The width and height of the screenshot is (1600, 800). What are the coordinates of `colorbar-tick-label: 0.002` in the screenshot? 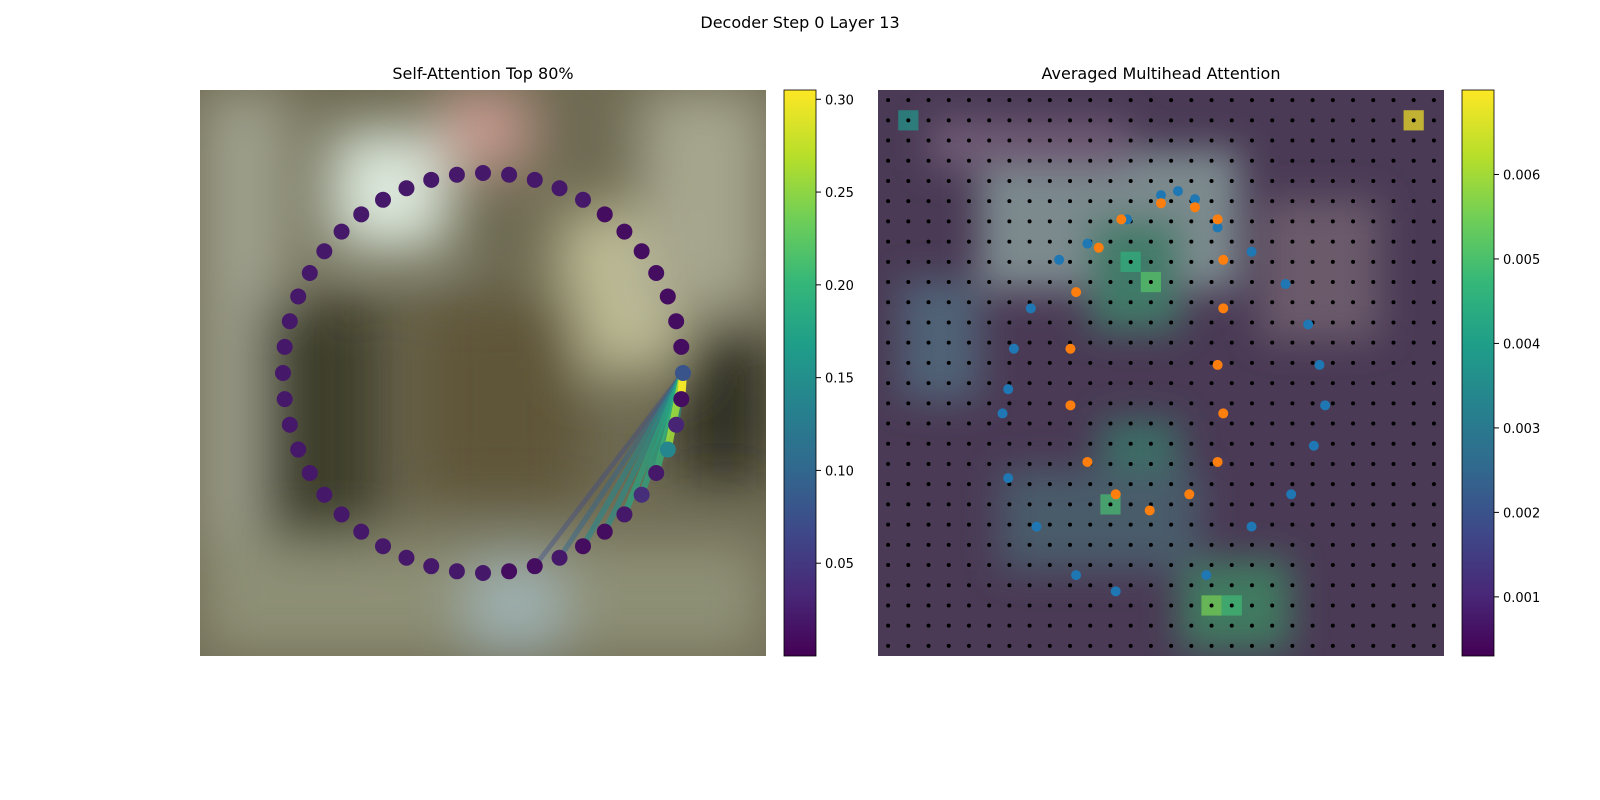 It's located at (1521, 513).